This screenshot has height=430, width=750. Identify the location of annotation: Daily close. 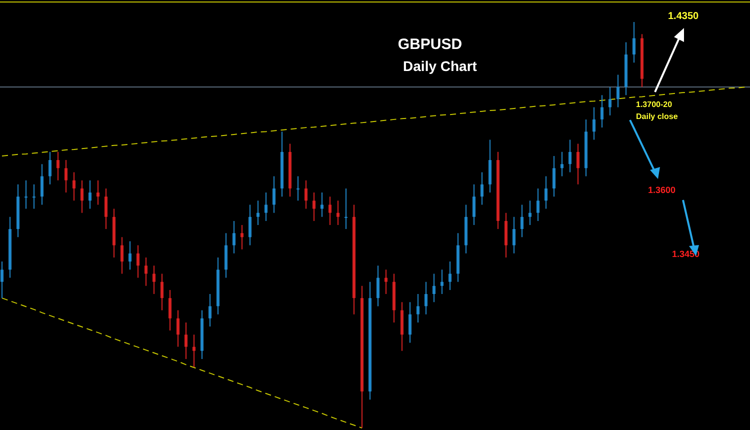
(657, 116).